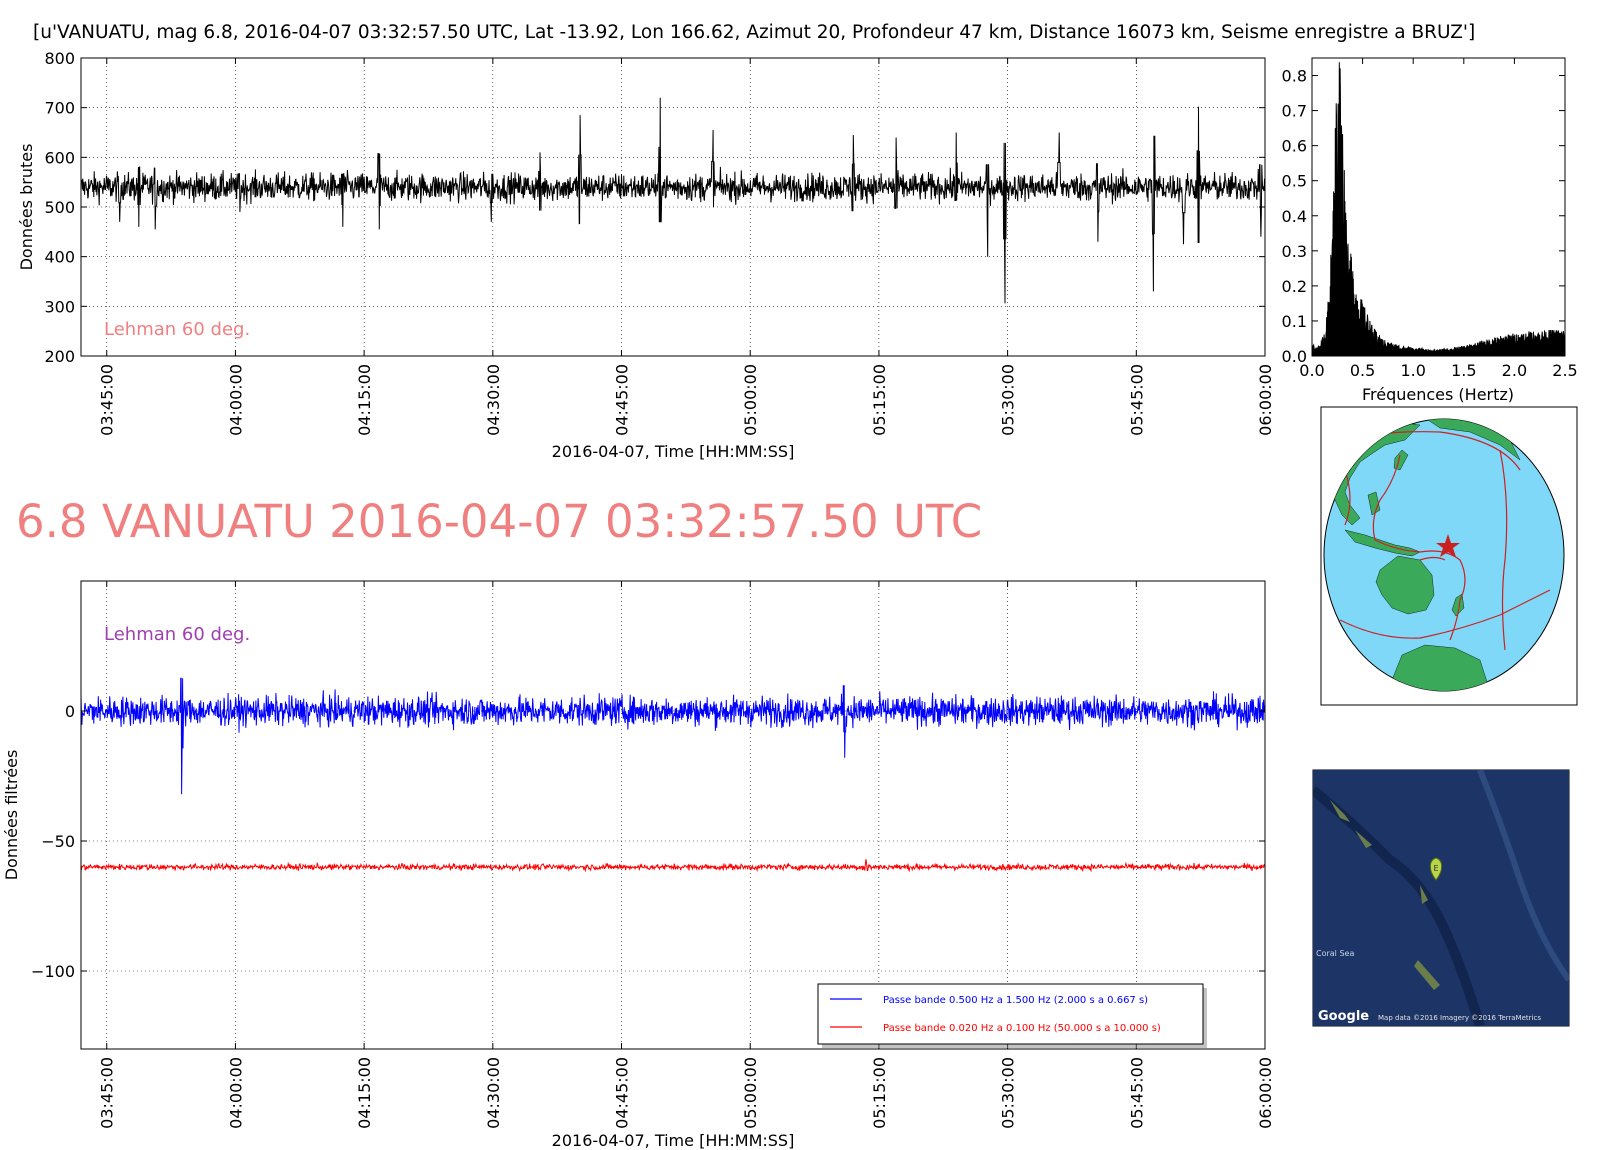 The width and height of the screenshot is (1600, 1150). What do you see at coordinates (59, 157) in the screenshot?
I see `y-tick-label: 600` at bounding box center [59, 157].